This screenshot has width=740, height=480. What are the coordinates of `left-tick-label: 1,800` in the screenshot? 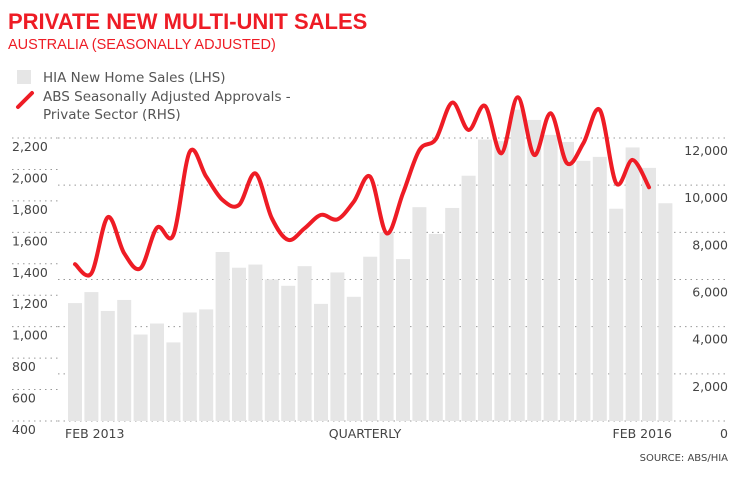 It's located at (30, 209).